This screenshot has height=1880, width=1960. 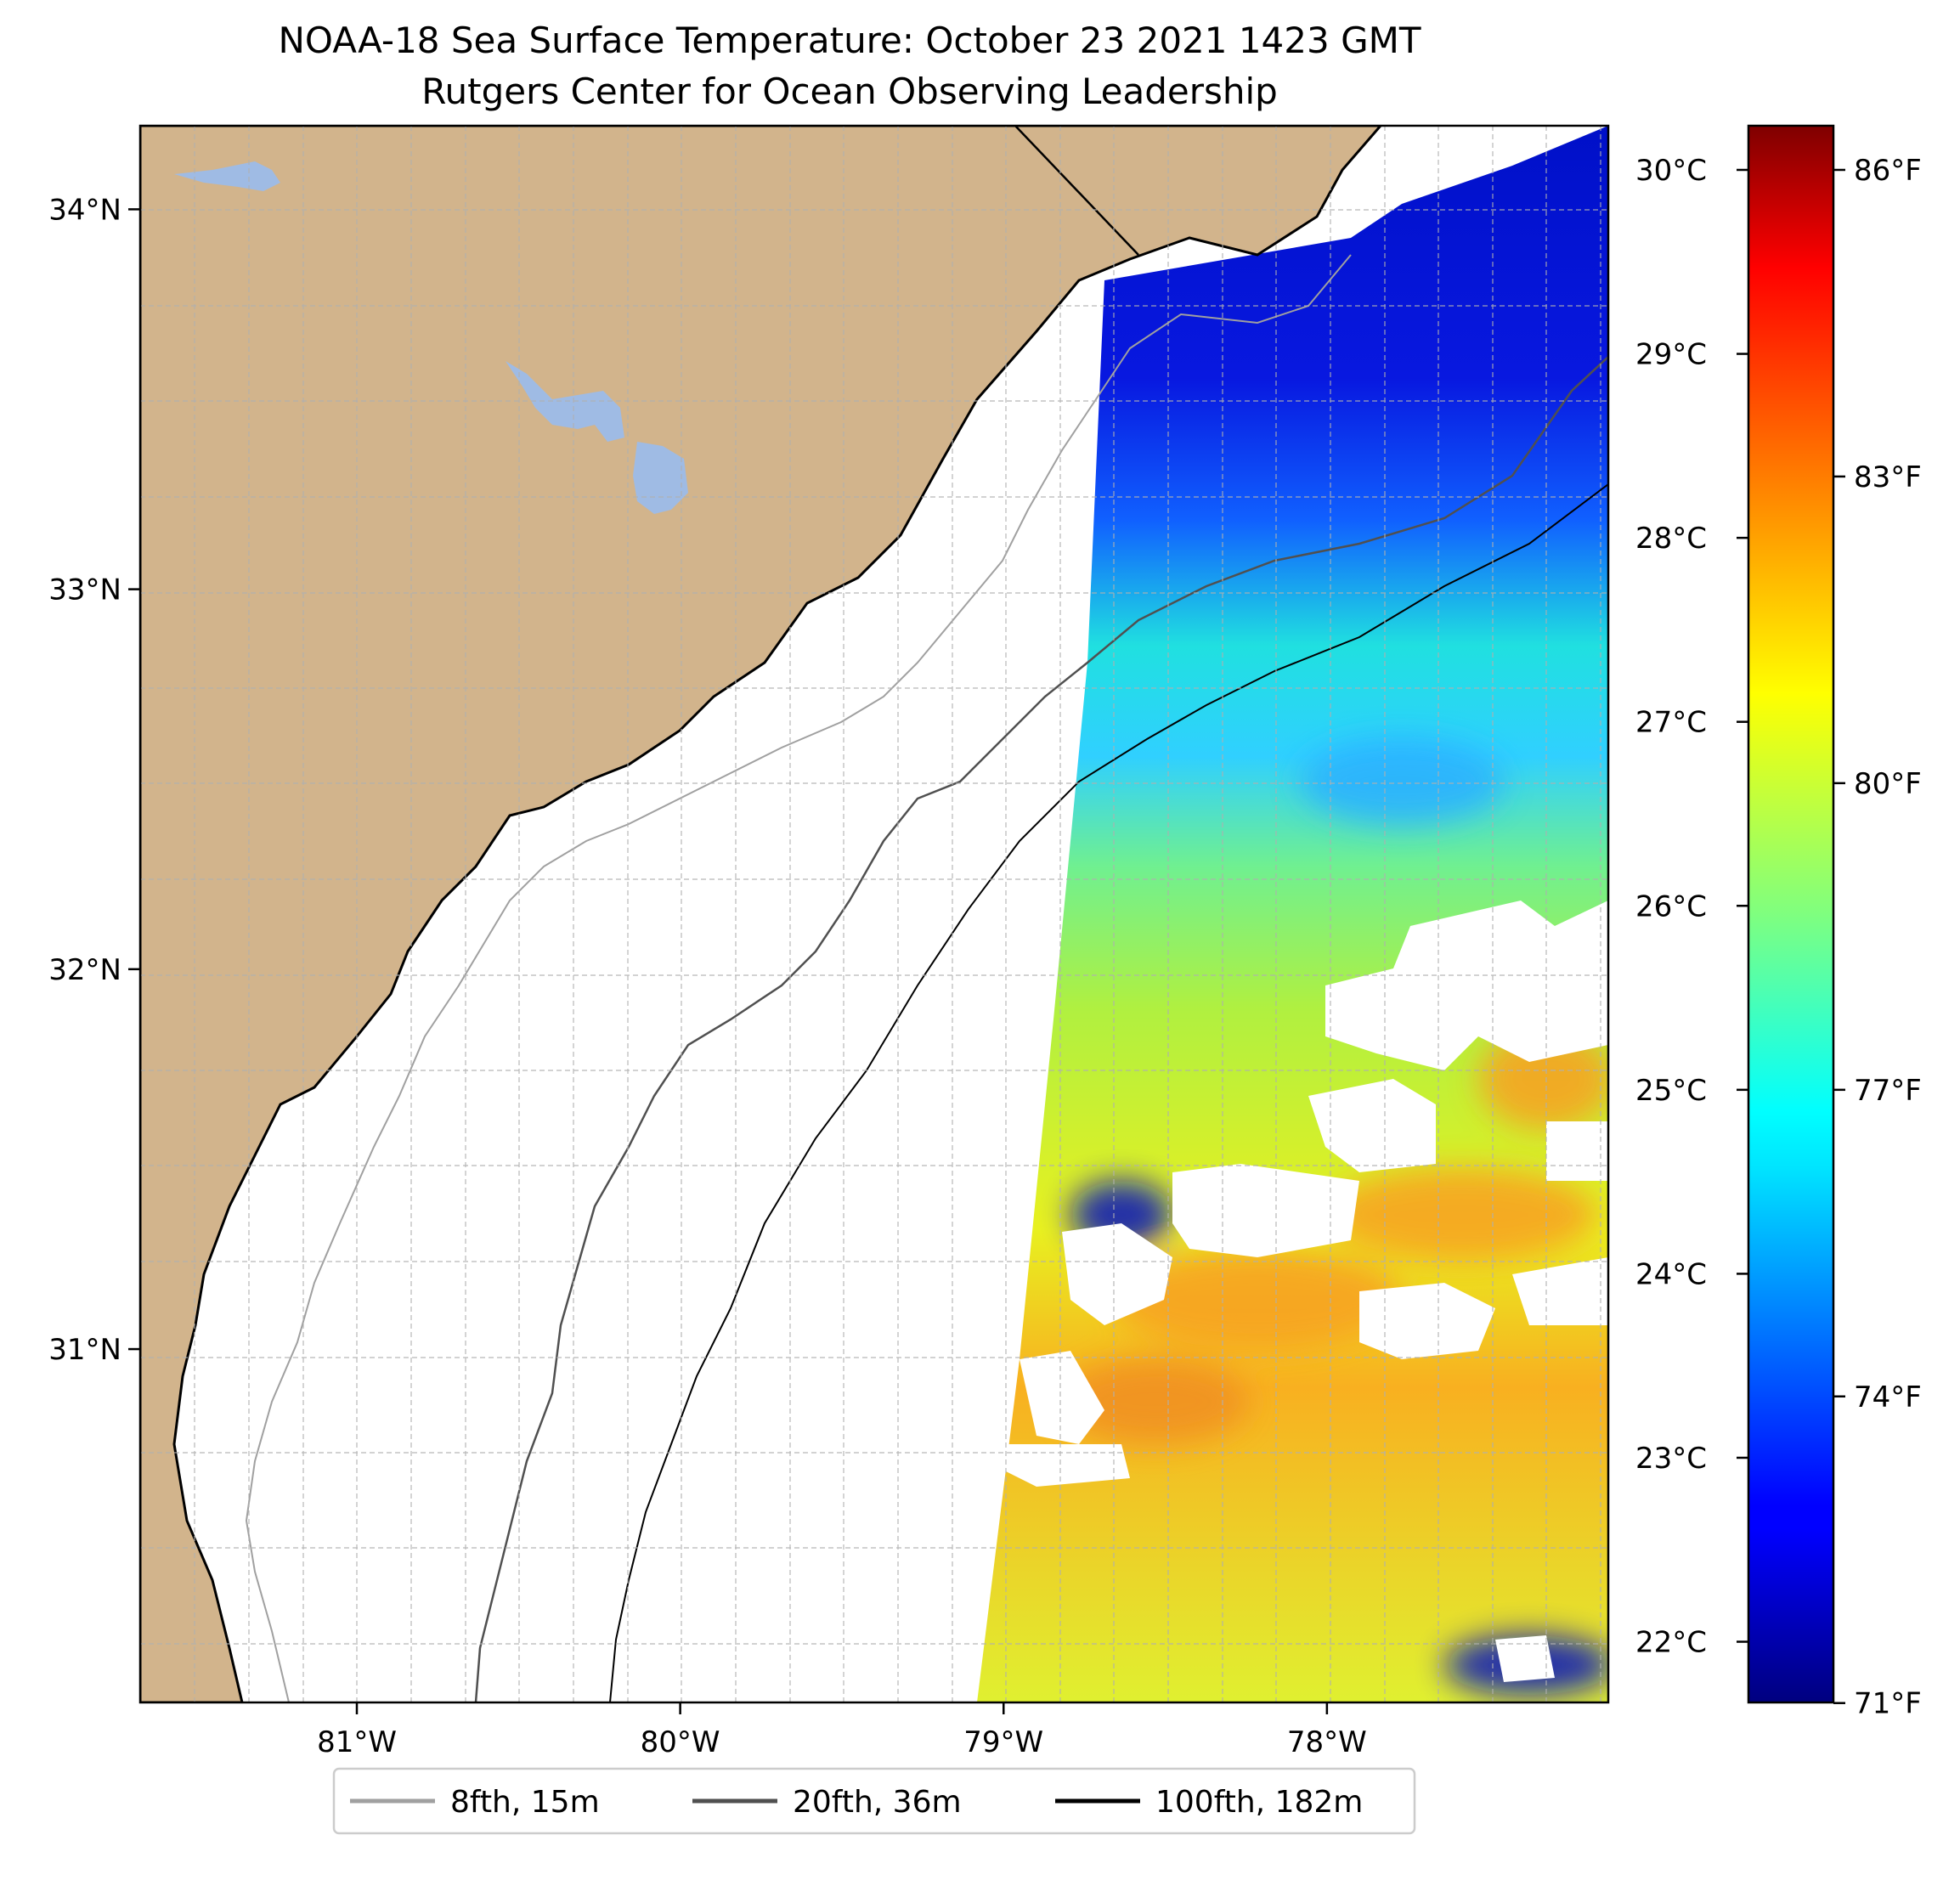 What do you see at coordinates (877, 1803) in the screenshot?
I see `legend-label-20fth: 20fth, 36m` at bounding box center [877, 1803].